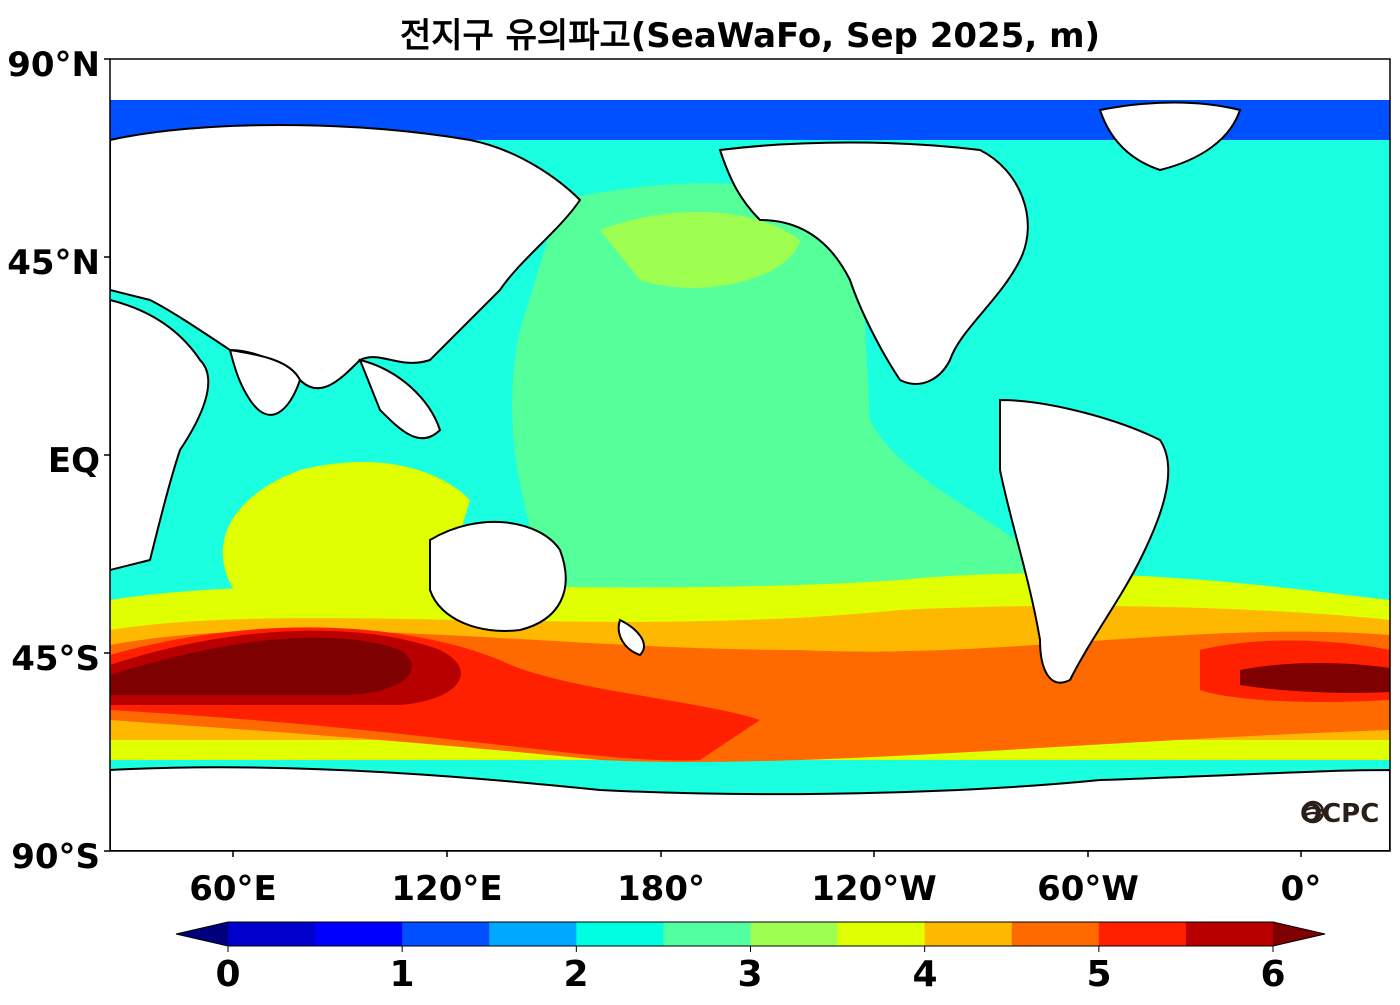  What do you see at coordinates (74, 461) in the screenshot?
I see `lat-tick-eq: EQ` at bounding box center [74, 461].